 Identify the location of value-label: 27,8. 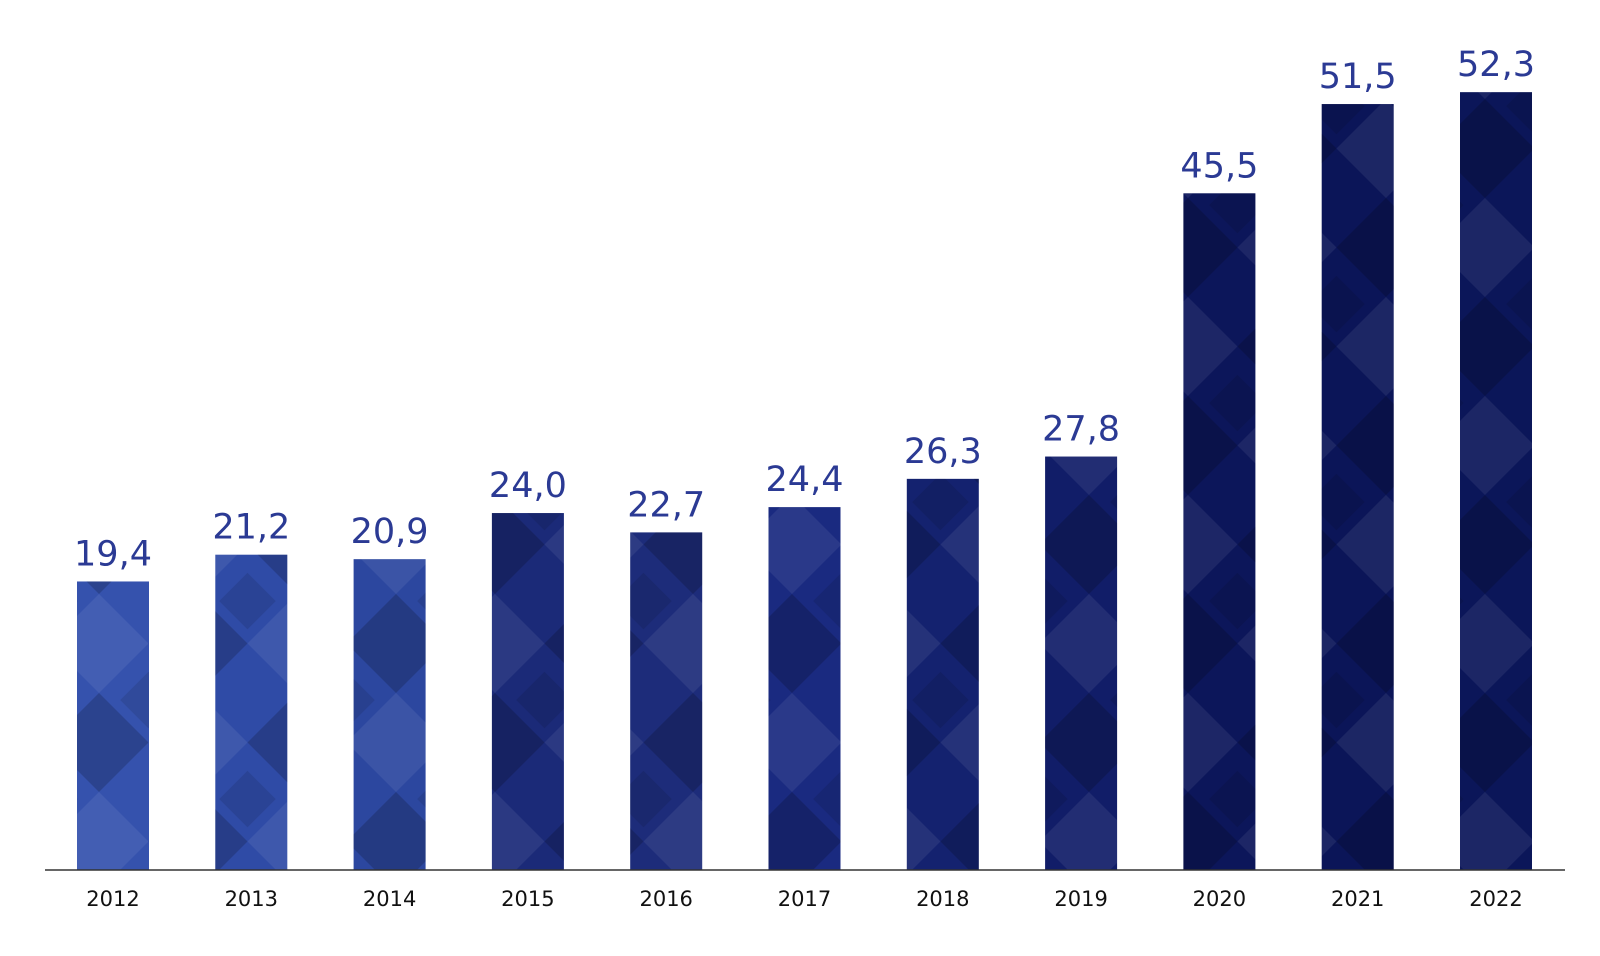
(1081, 430).